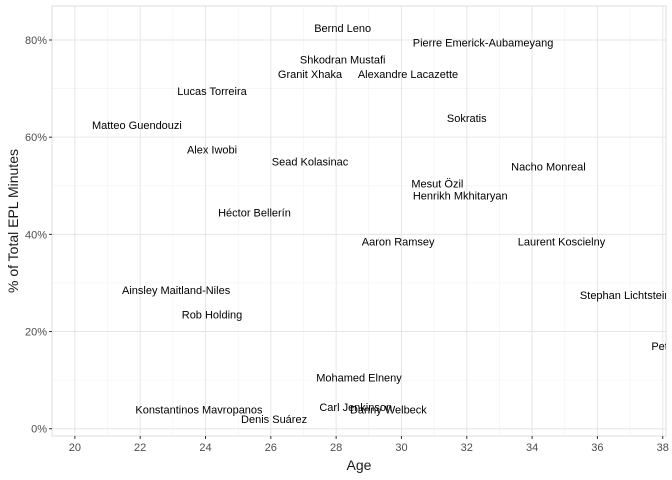 This screenshot has width=672, height=480. What do you see at coordinates (408, 75) in the screenshot?
I see `point-label: Alexandre Lacazette` at bounding box center [408, 75].